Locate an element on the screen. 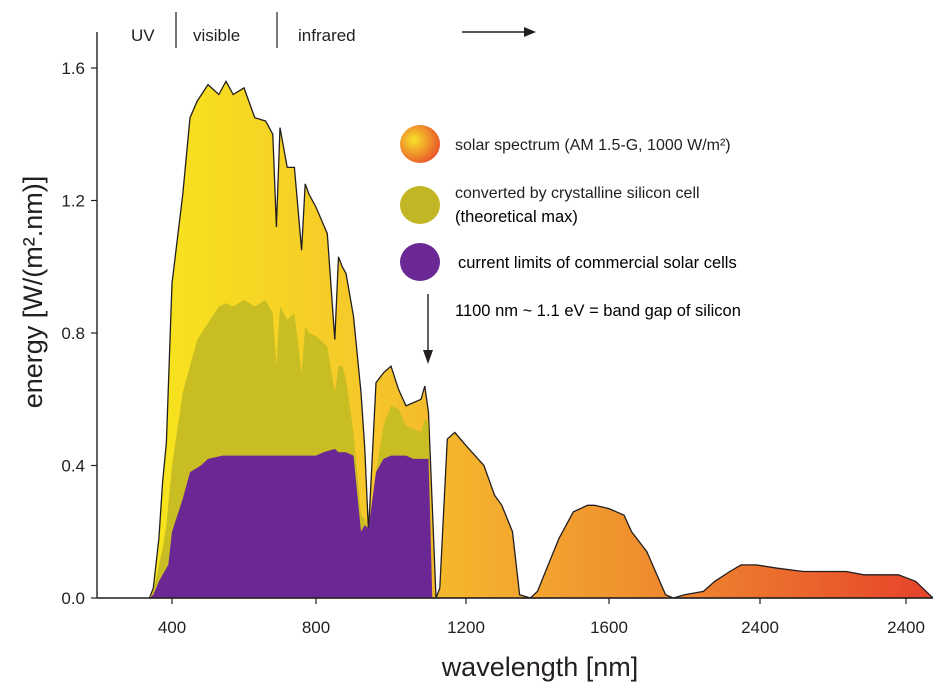 The image size is (933, 683). legend-label-silicon-2: (theoretical max) is located at coordinates (516, 217).